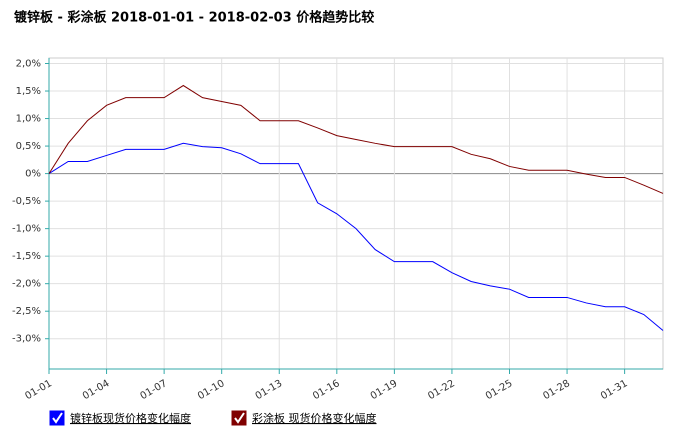 The height and width of the screenshot is (443, 694). Describe the element at coordinates (26, 311) in the screenshot. I see `y-tick-label: -2,5%` at that location.